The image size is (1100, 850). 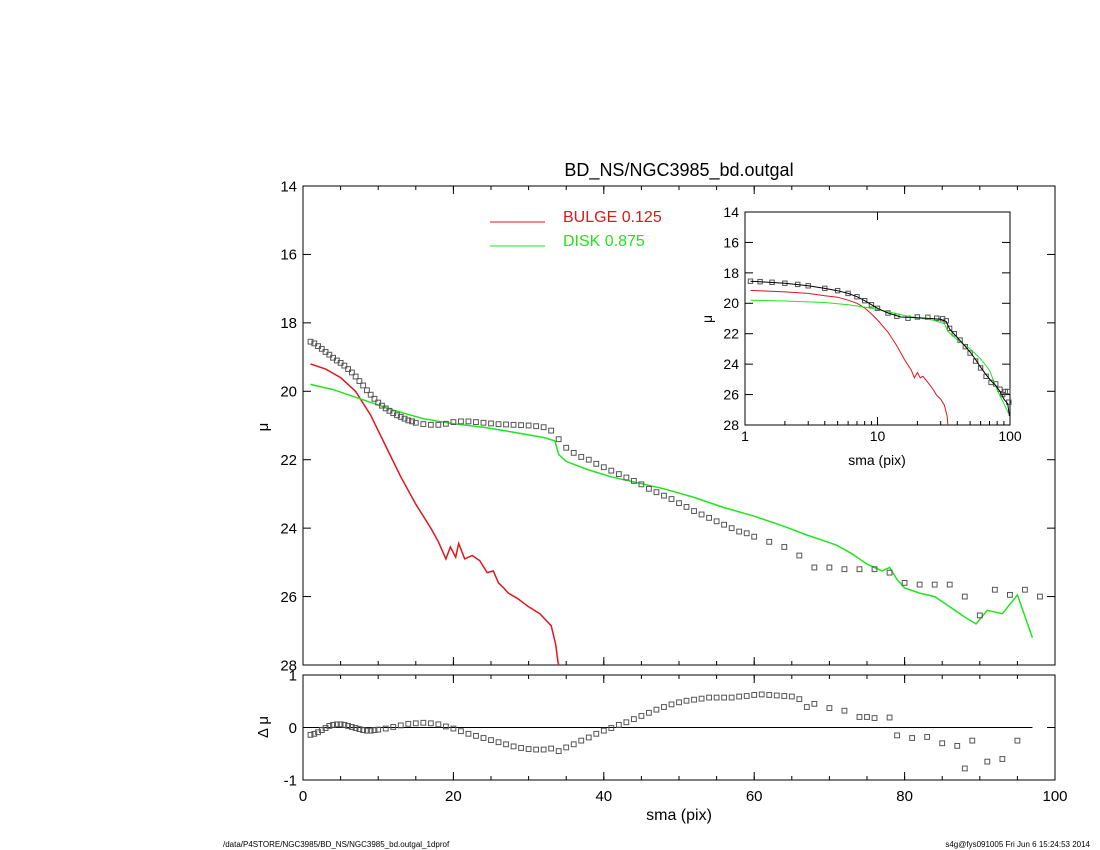 What do you see at coordinates (1054, 796) in the screenshot?
I see `residual-x-tick-label: 100` at bounding box center [1054, 796].